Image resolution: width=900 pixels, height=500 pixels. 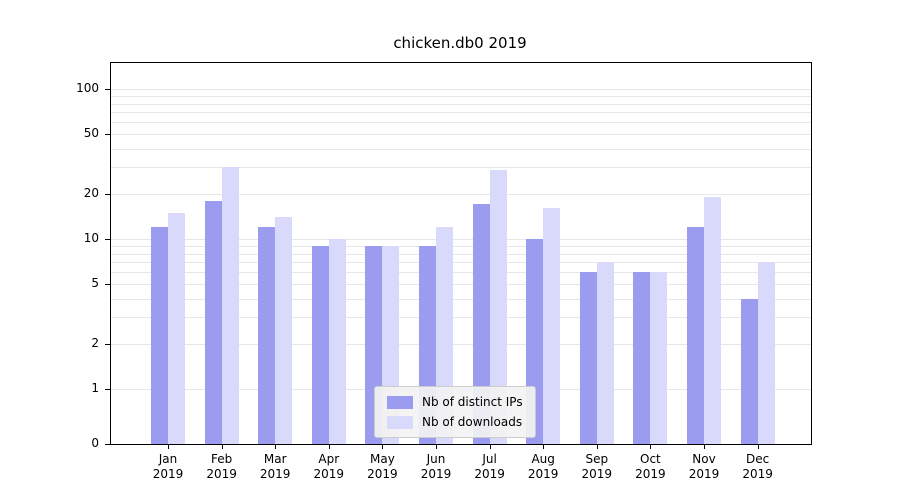 What do you see at coordinates (544, 446) in the screenshot?
I see `x-tick-aug` at bounding box center [544, 446].